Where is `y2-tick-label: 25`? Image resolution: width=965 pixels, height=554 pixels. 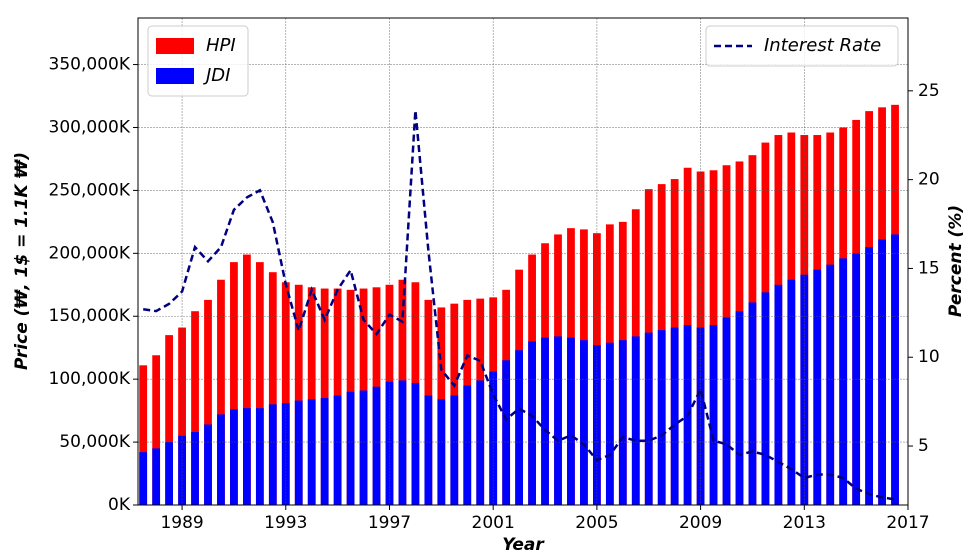 y2-tick-label: 25 is located at coordinates (929, 91).